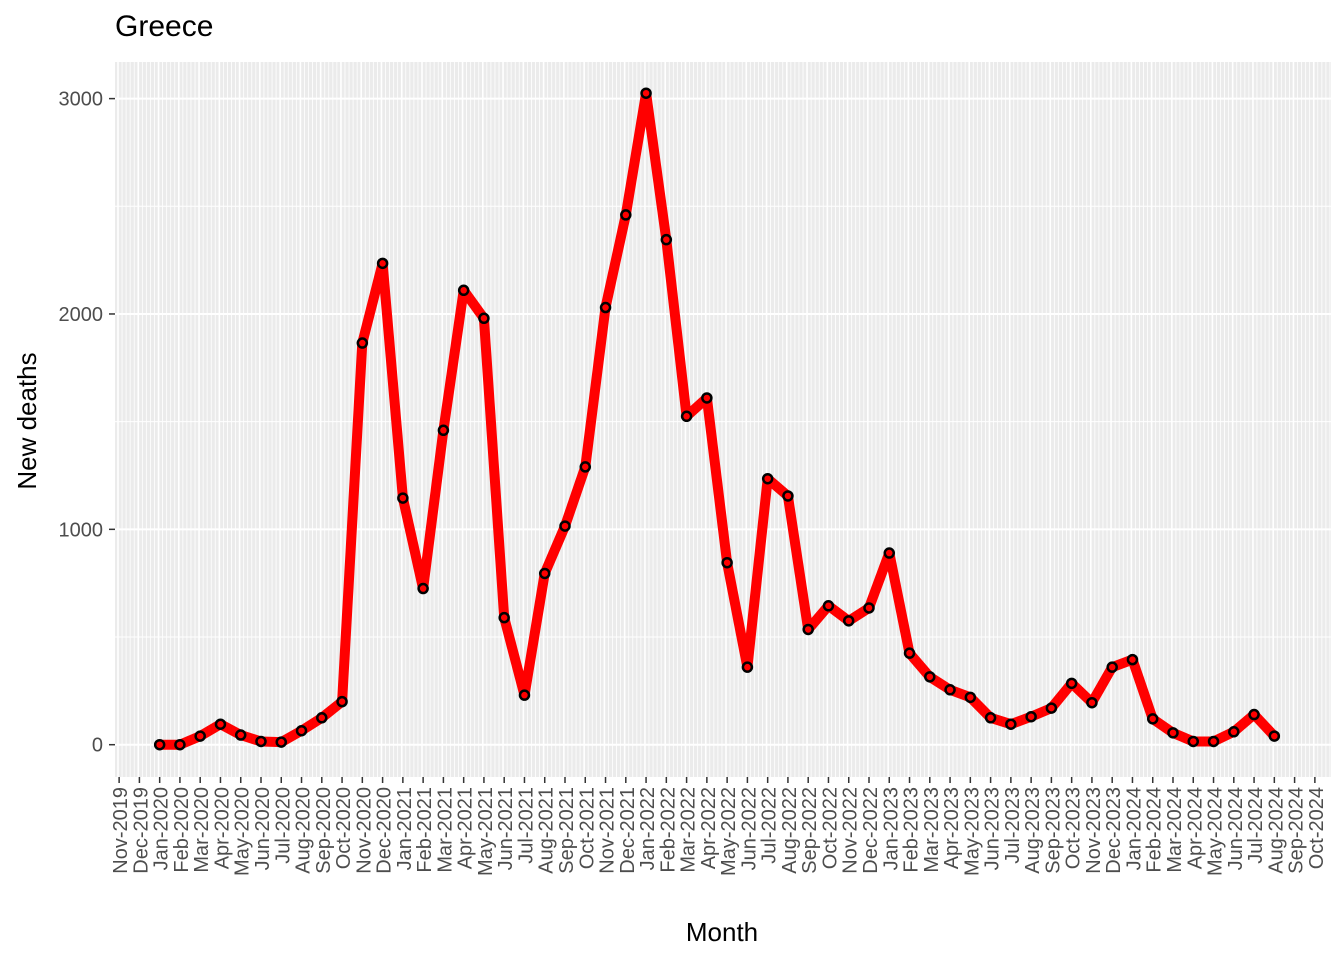 The height and width of the screenshot is (960, 1344). I want to click on x-tick-label: Aug-2022, so click(790, 830).